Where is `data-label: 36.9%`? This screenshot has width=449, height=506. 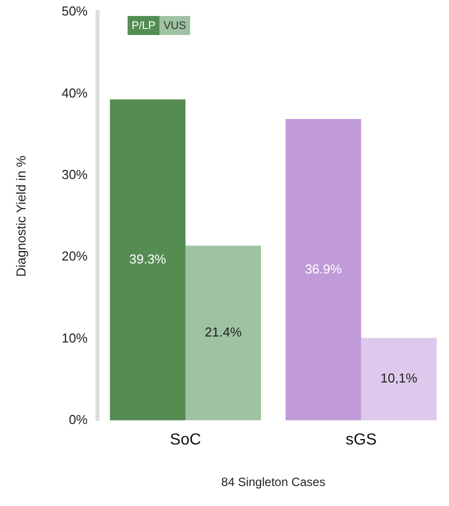
data-label: 36.9% is located at coordinates (323, 268).